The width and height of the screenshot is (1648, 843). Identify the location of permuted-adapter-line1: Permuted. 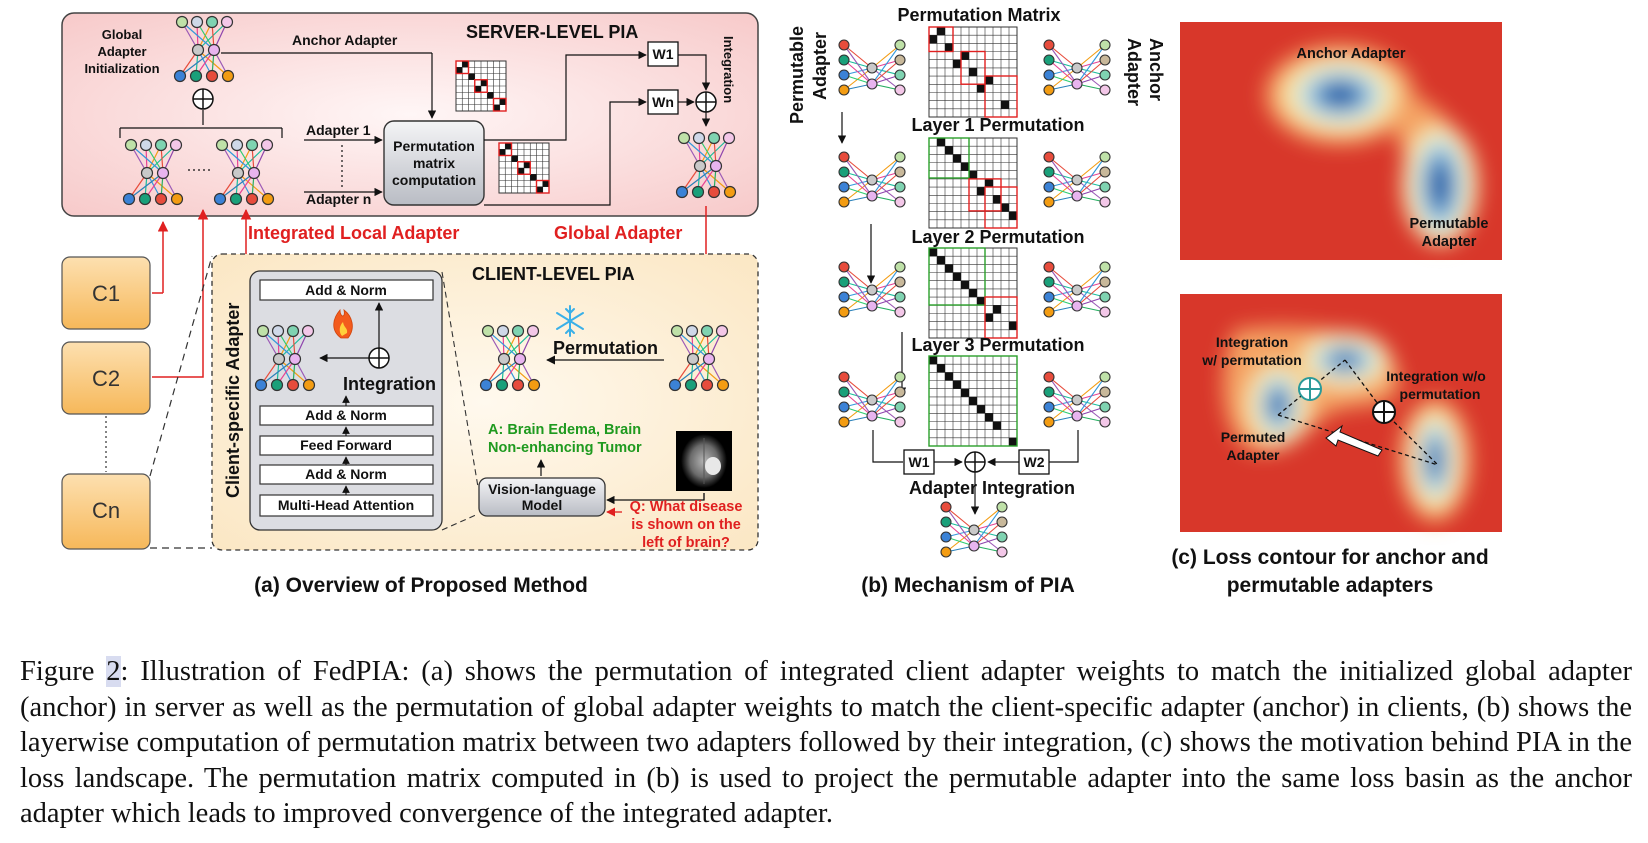
(1253, 437).